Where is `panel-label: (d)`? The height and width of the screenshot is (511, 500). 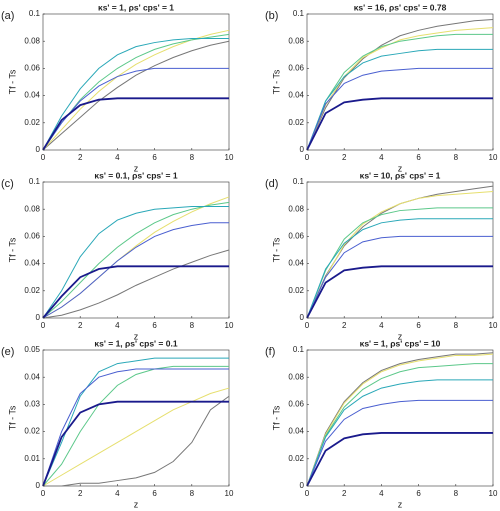 panel-label: (d) is located at coordinates (271, 184).